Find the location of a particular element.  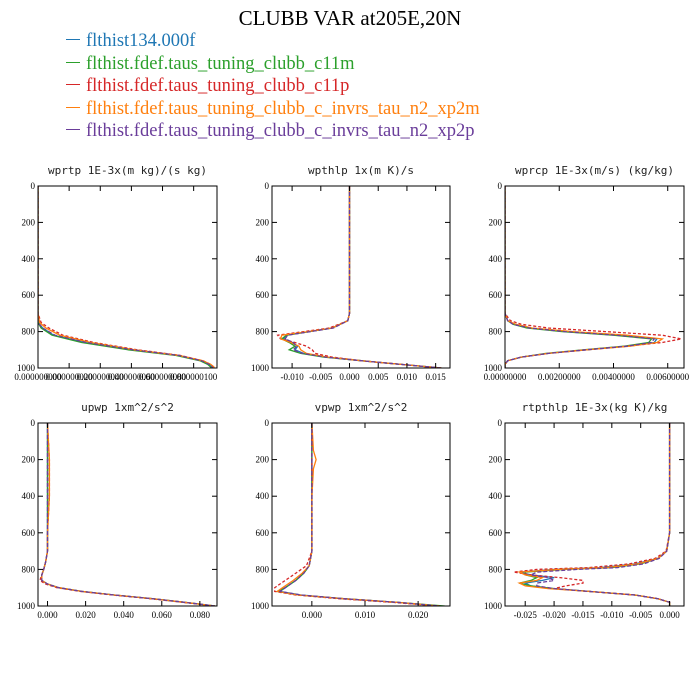

legend-label: flthist.fdef.taus_tuning_clubb_c11p is located at coordinates (218, 86).